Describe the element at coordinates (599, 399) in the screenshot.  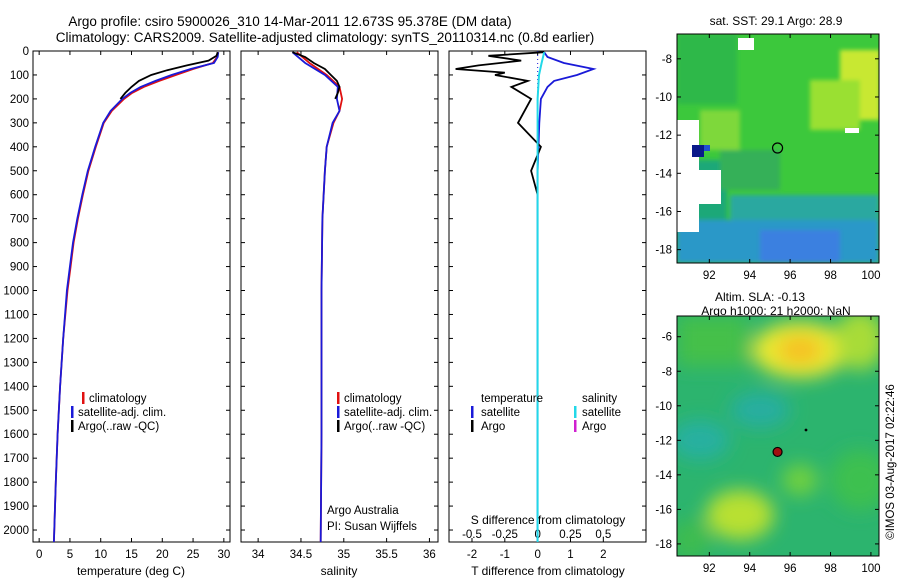
I see `legend-title-salinity: salinity` at that location.